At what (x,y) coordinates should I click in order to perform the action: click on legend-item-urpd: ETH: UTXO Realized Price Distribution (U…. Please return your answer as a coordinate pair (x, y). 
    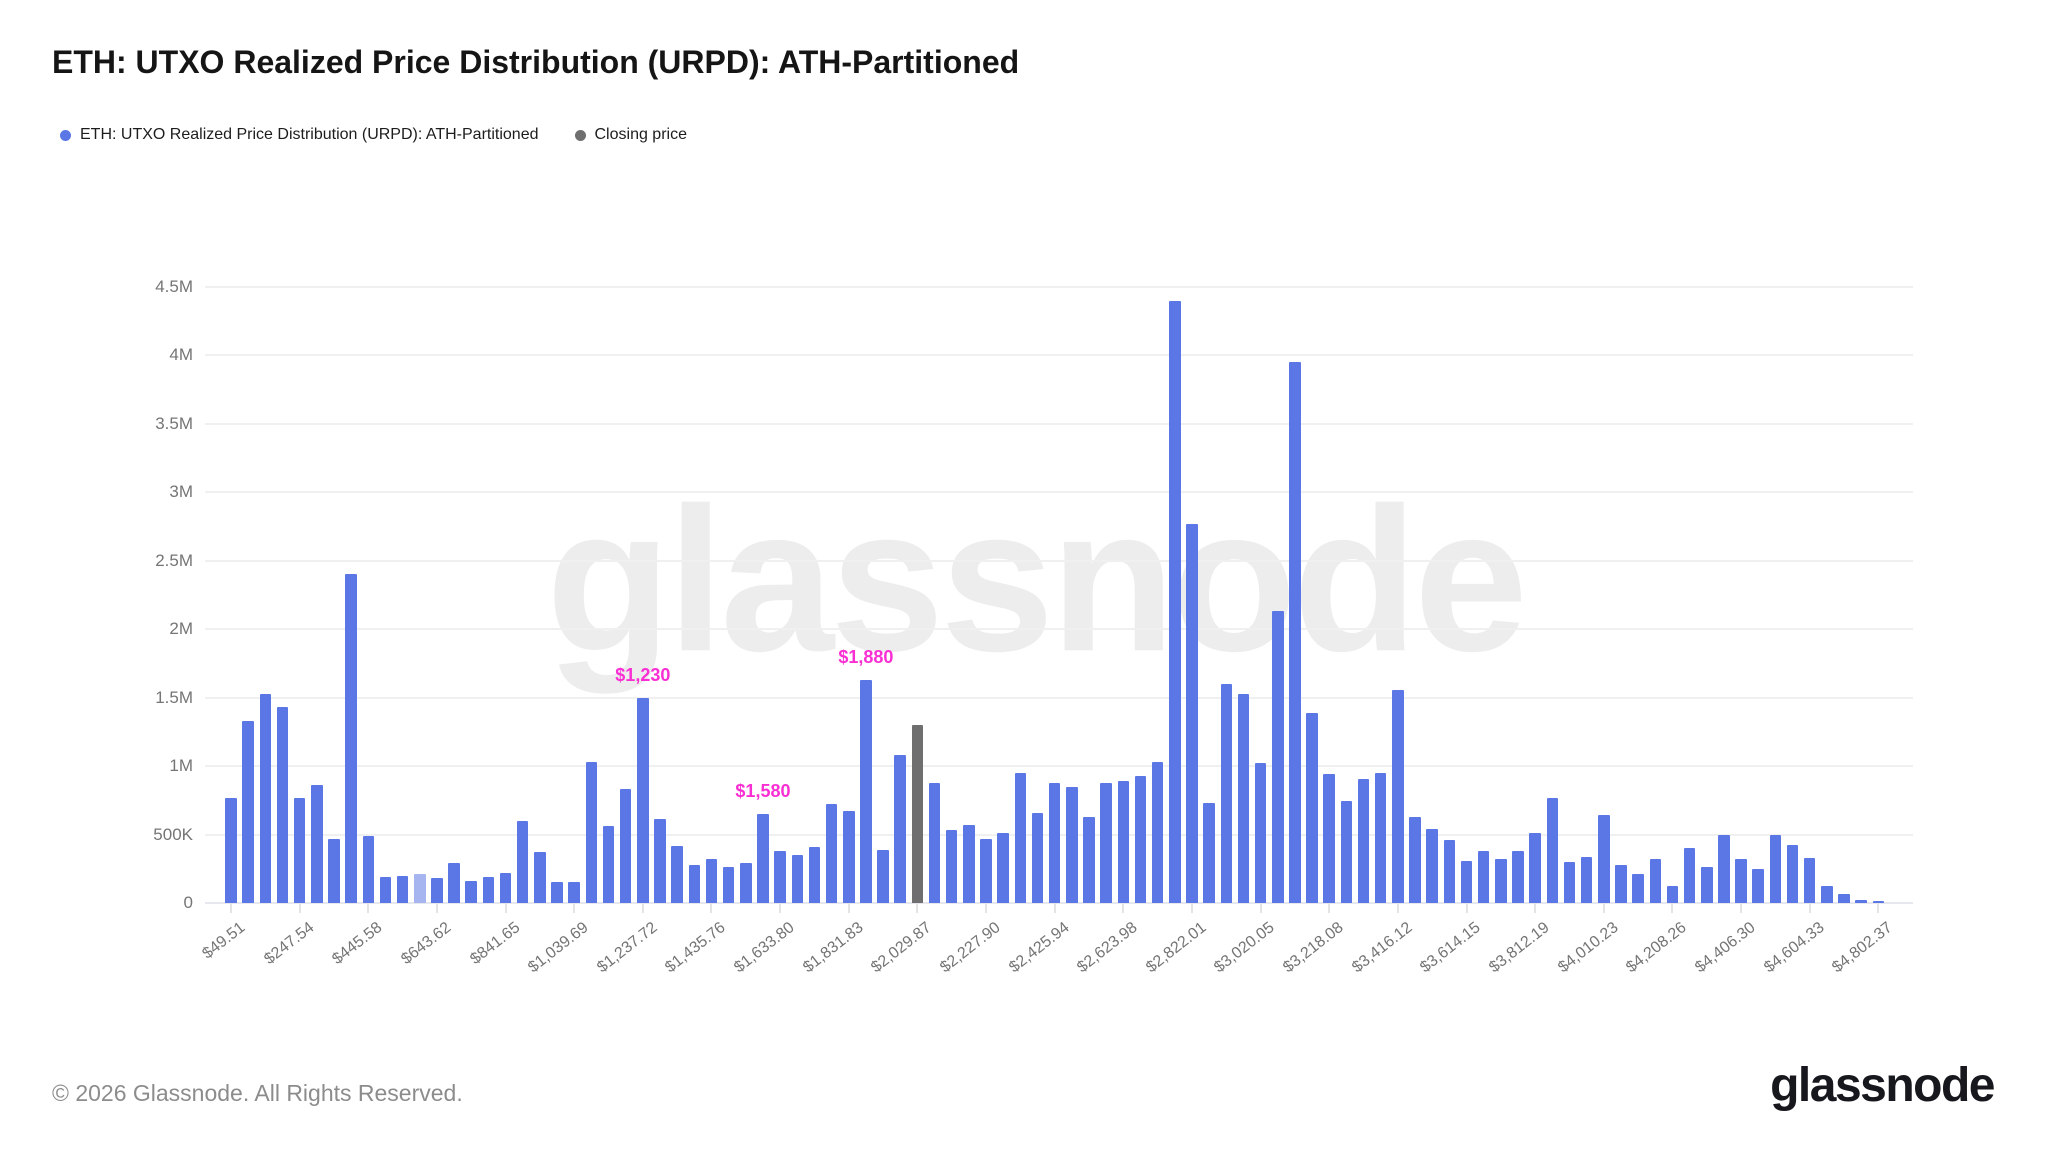
    Looking at the image, I should click on (299, 135).